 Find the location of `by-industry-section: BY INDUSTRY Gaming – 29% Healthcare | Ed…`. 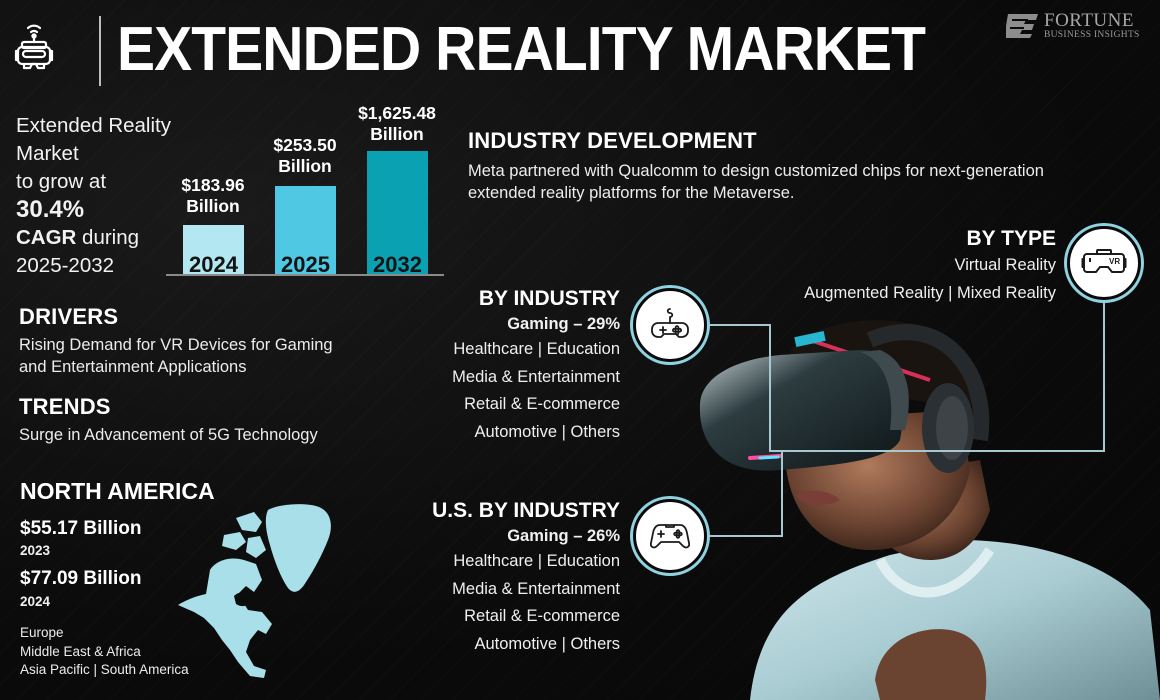

by-industry-section: BY INDUSTRY Gaming – 29% Healthcare | Ed… is located at coordinates (536, 366).